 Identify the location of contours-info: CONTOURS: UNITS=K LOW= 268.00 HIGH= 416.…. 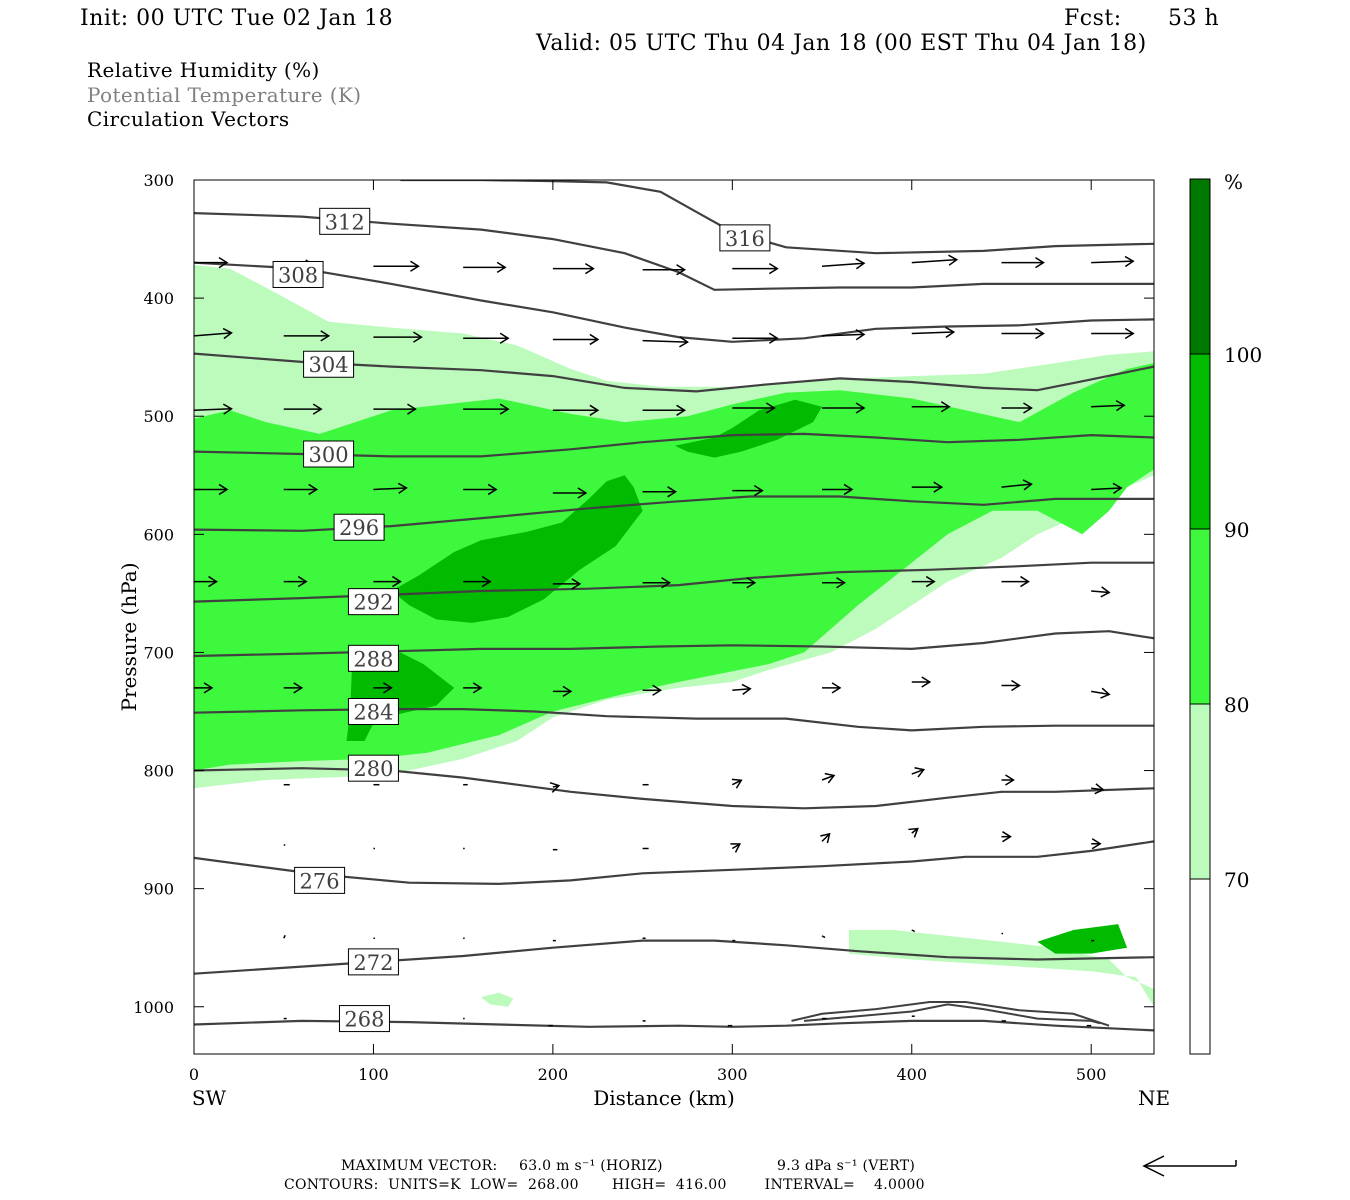
(604, 1185).